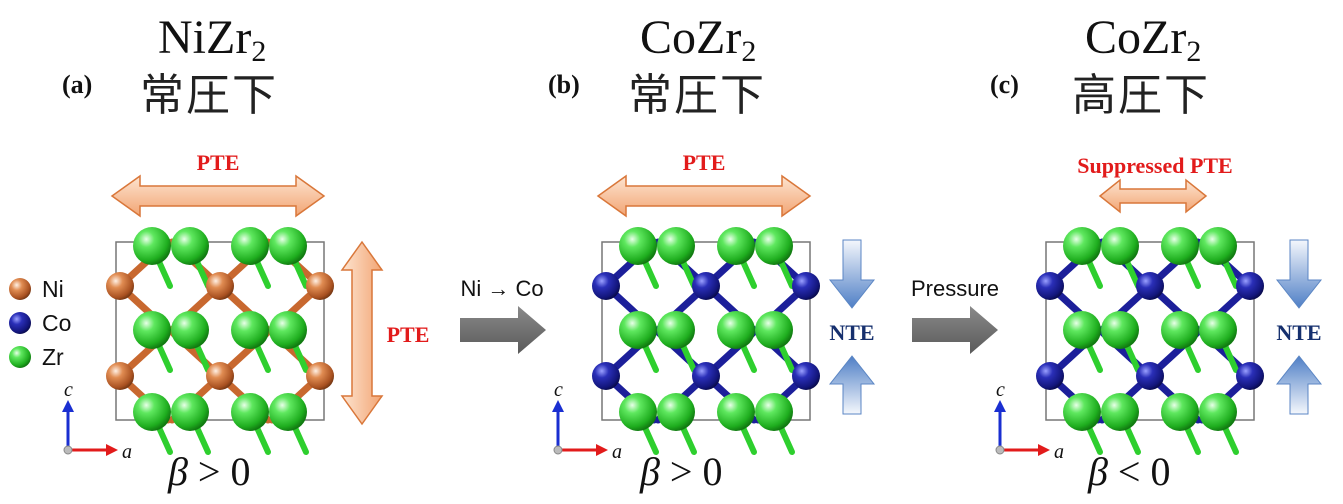 The image size is (1343, 504). Describe the element at coordinates (1136, 37) in the screenshot. I see `title-c-compound: CoZr` at that location.